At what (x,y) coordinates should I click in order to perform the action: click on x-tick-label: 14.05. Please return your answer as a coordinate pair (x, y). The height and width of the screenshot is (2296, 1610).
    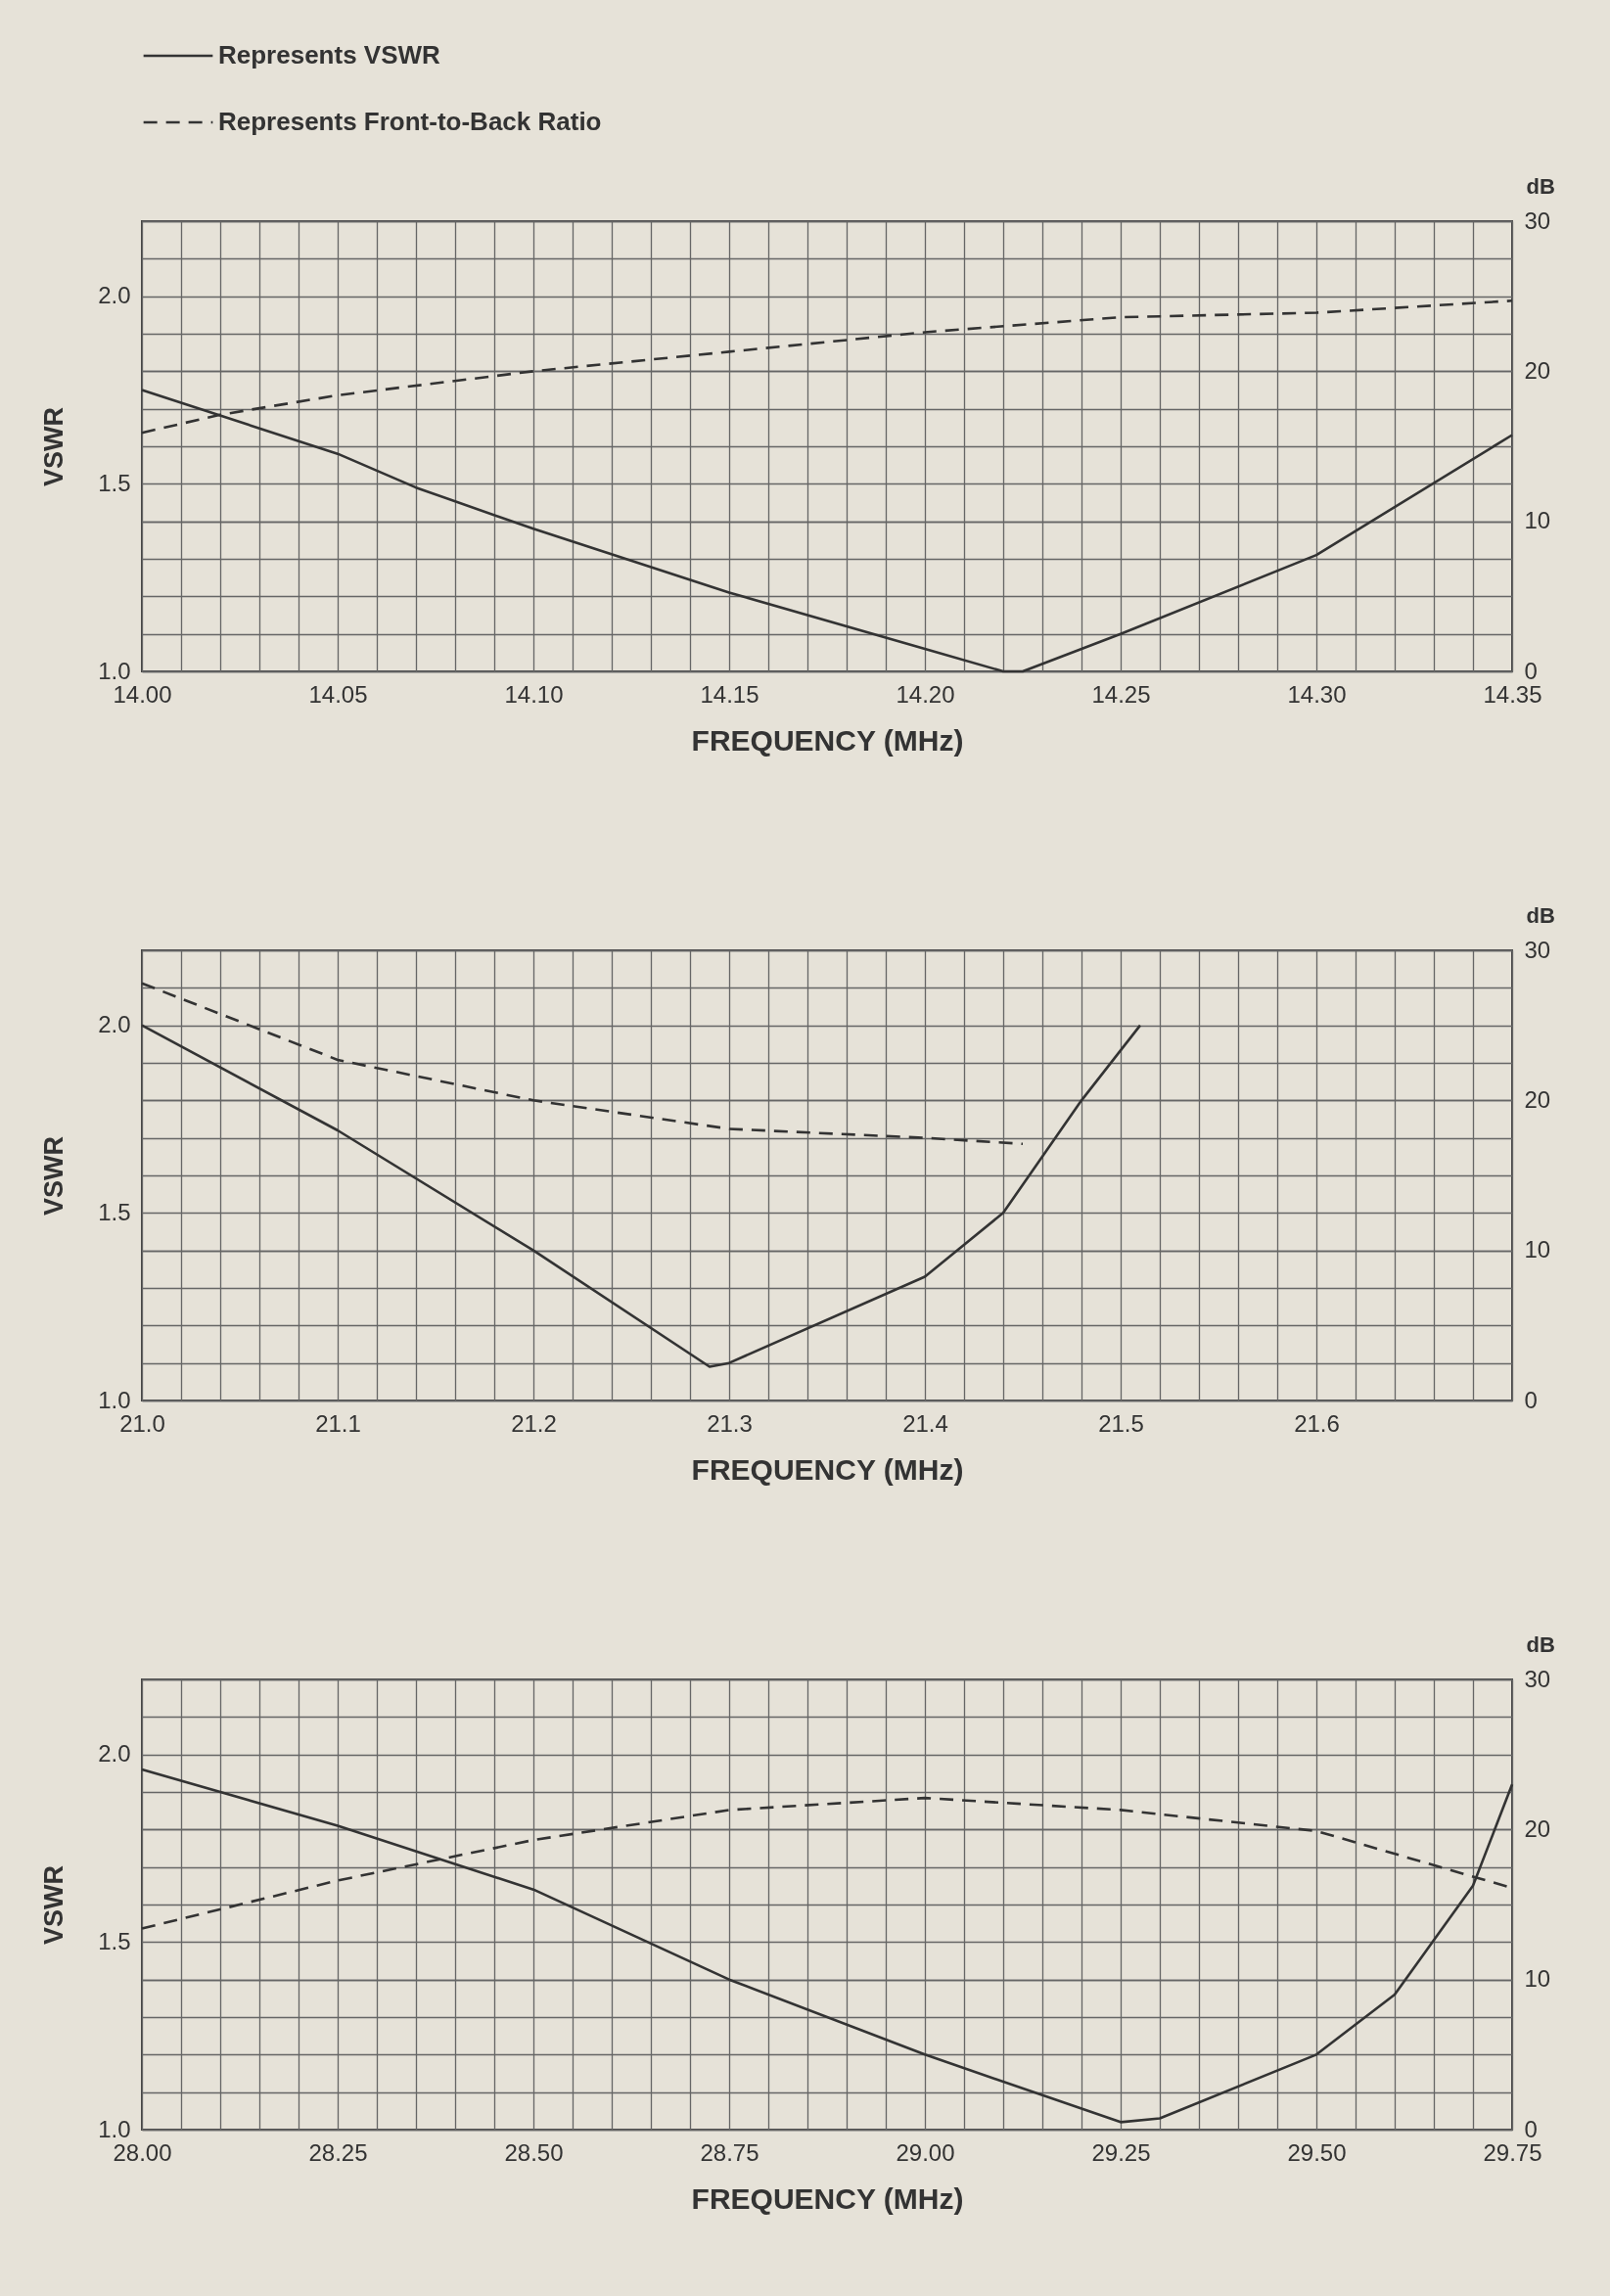
    Looking at the image, I should click on (338, 694).